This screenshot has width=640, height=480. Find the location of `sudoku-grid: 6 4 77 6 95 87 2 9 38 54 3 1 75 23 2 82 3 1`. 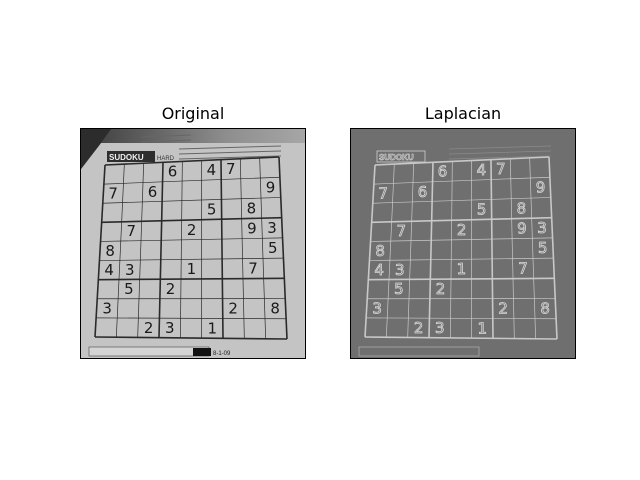

sudoku-grid: 6 4 77 6 95 87 2 9 38 54 3 1 75 23 2 82 3 1 is located at coordinates (191, 248).